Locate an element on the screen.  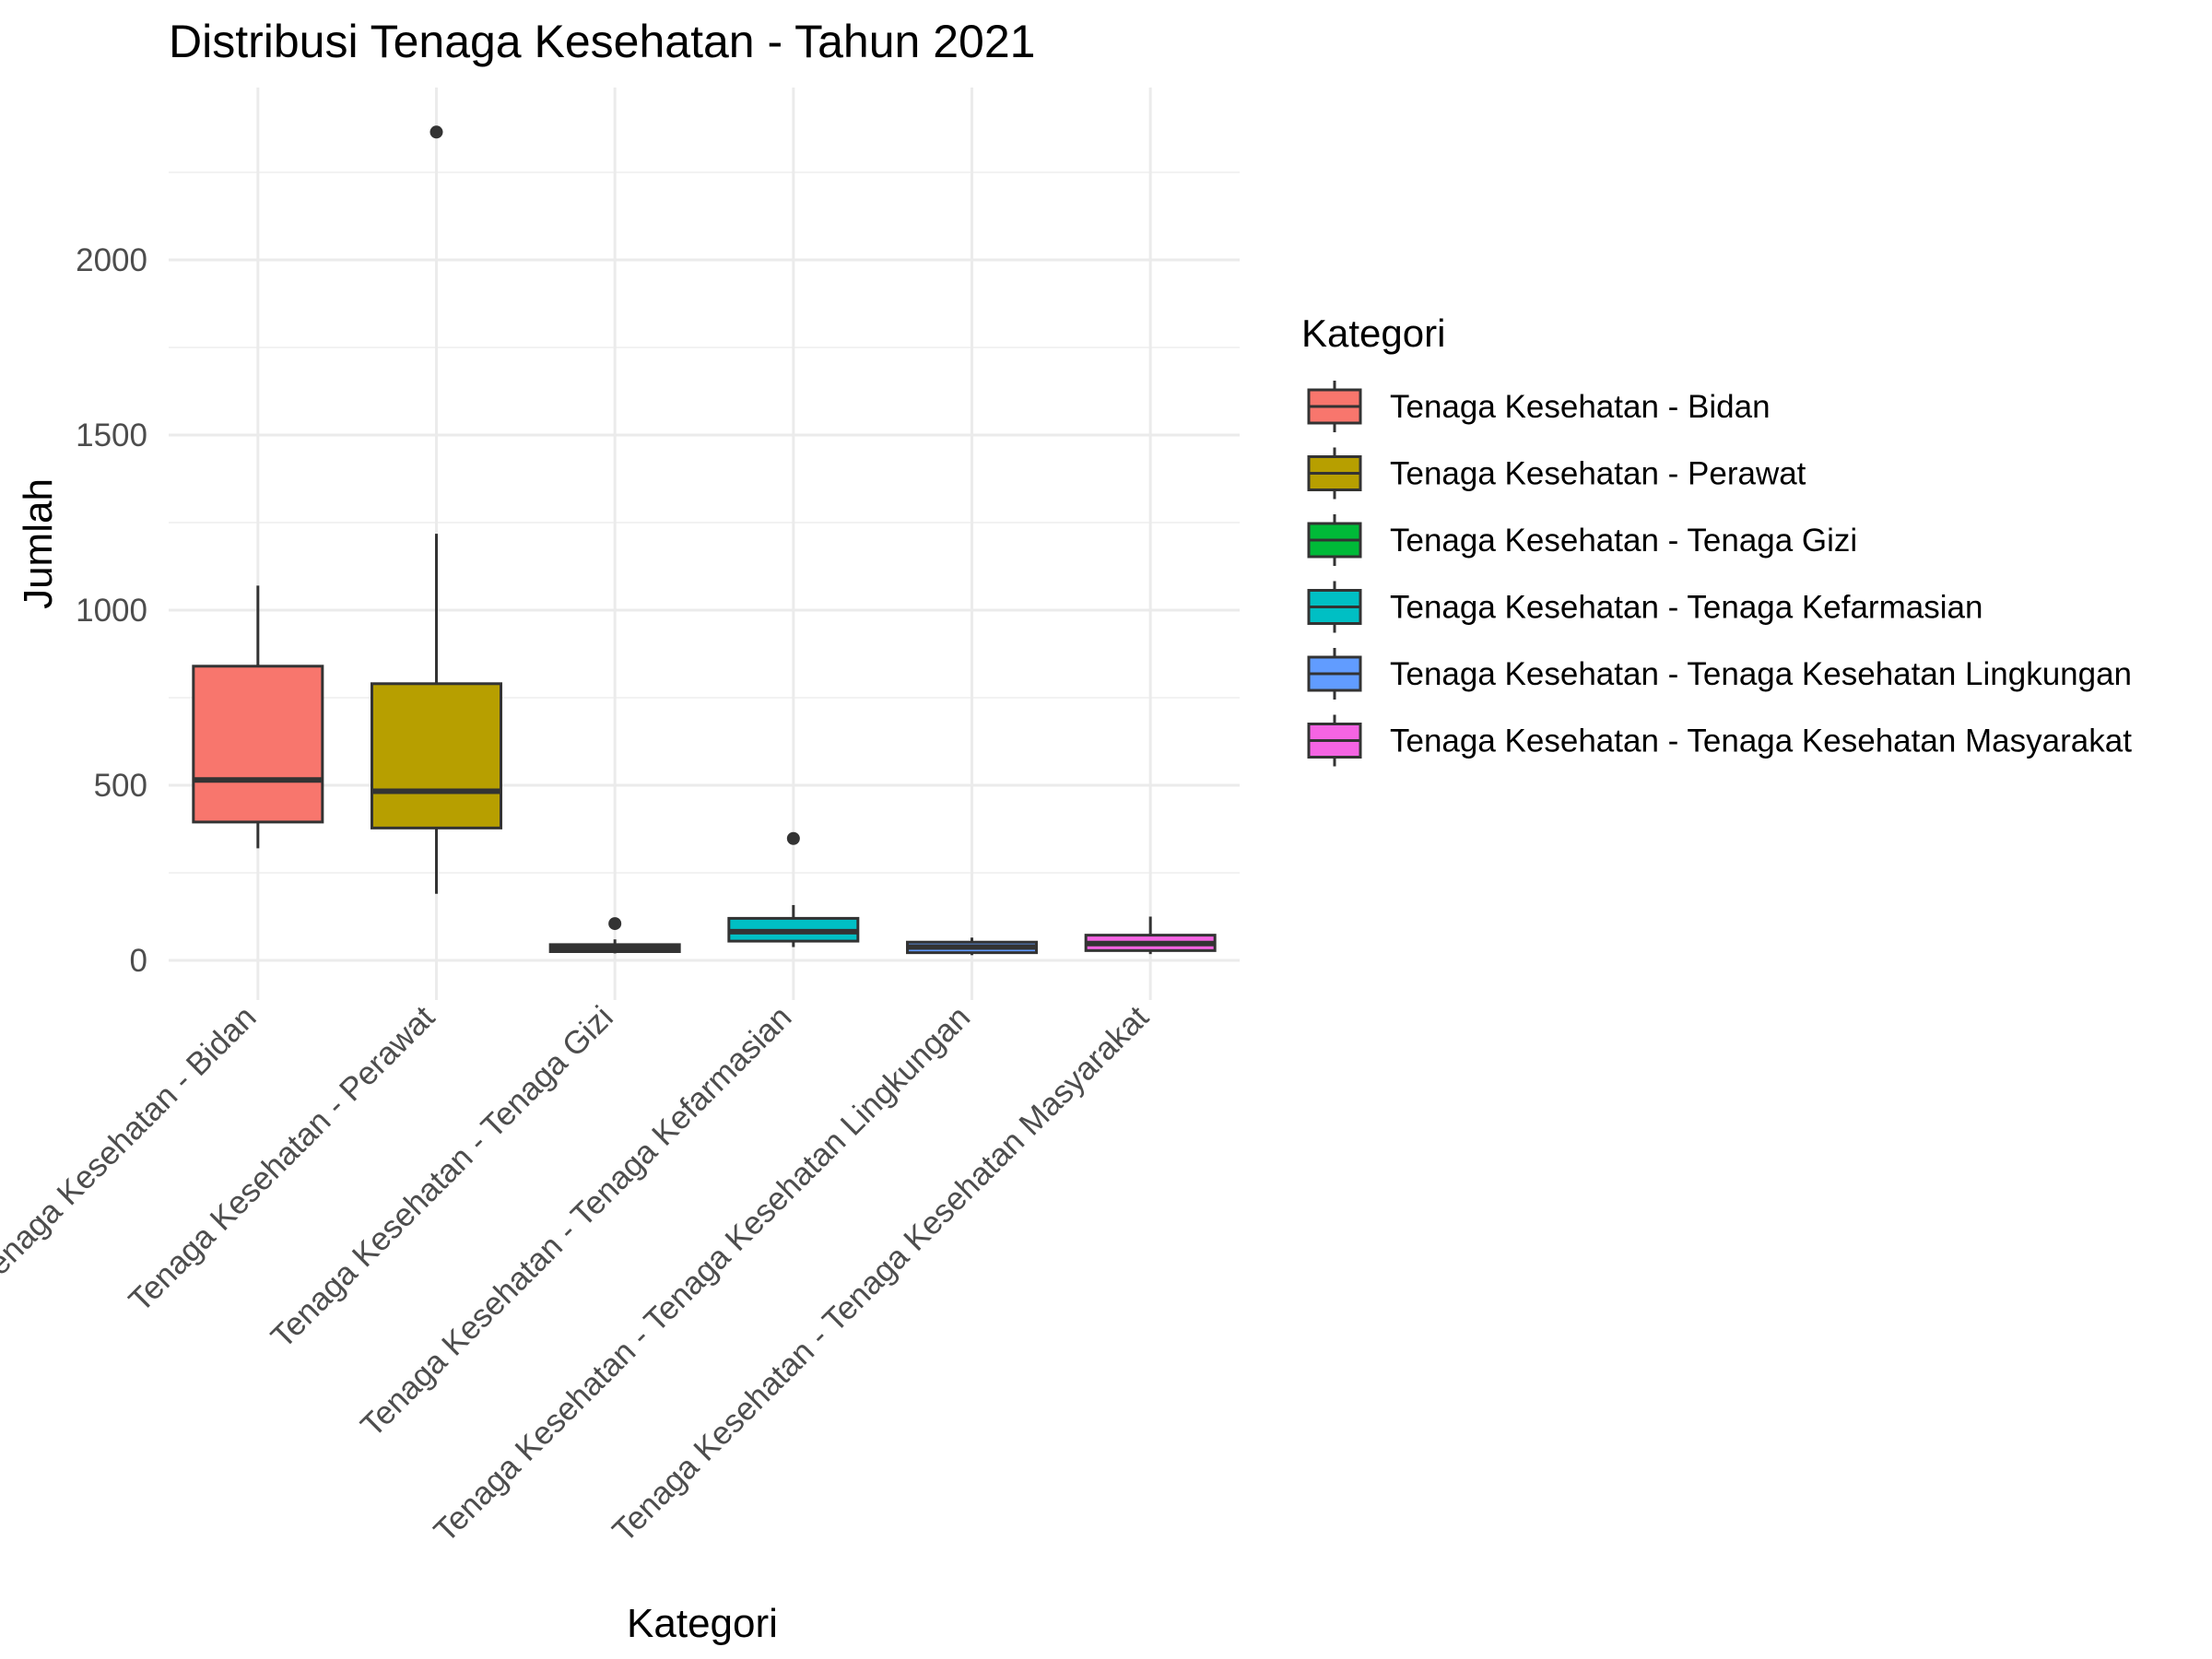
y-axis-title: Jumlah is located at coordinates (38, 543).